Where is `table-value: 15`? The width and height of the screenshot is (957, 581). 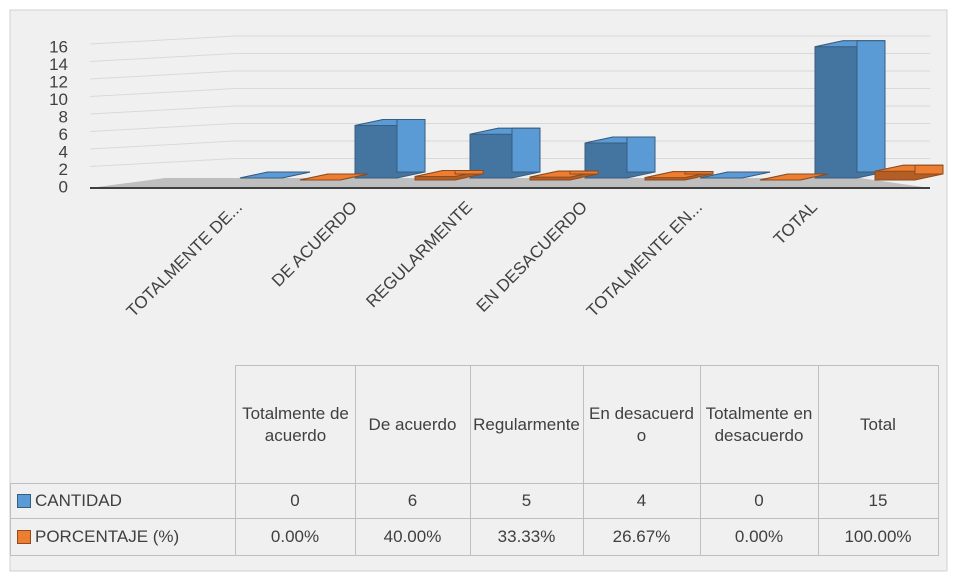 table-value: 15 is located at coordinates (878, 501).